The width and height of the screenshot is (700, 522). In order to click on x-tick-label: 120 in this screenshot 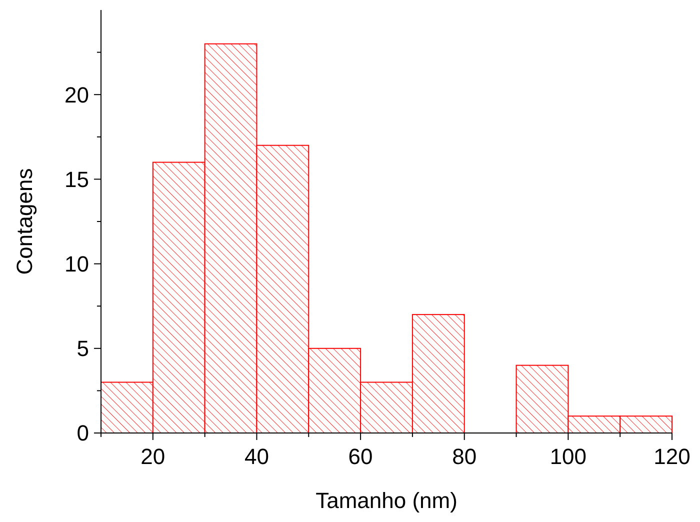, I will do `click(672, 456)`.